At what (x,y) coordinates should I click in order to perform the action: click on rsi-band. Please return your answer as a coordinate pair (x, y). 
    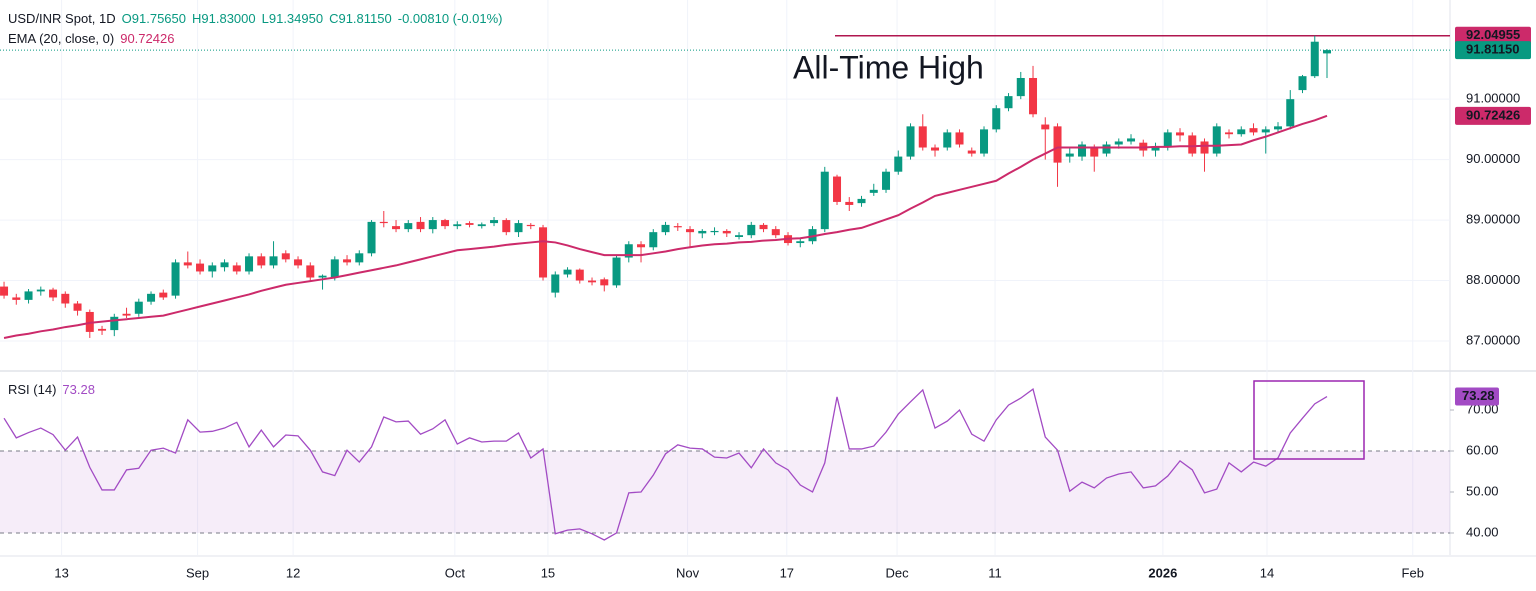
    Looking at the image, I should click on (725, 491).